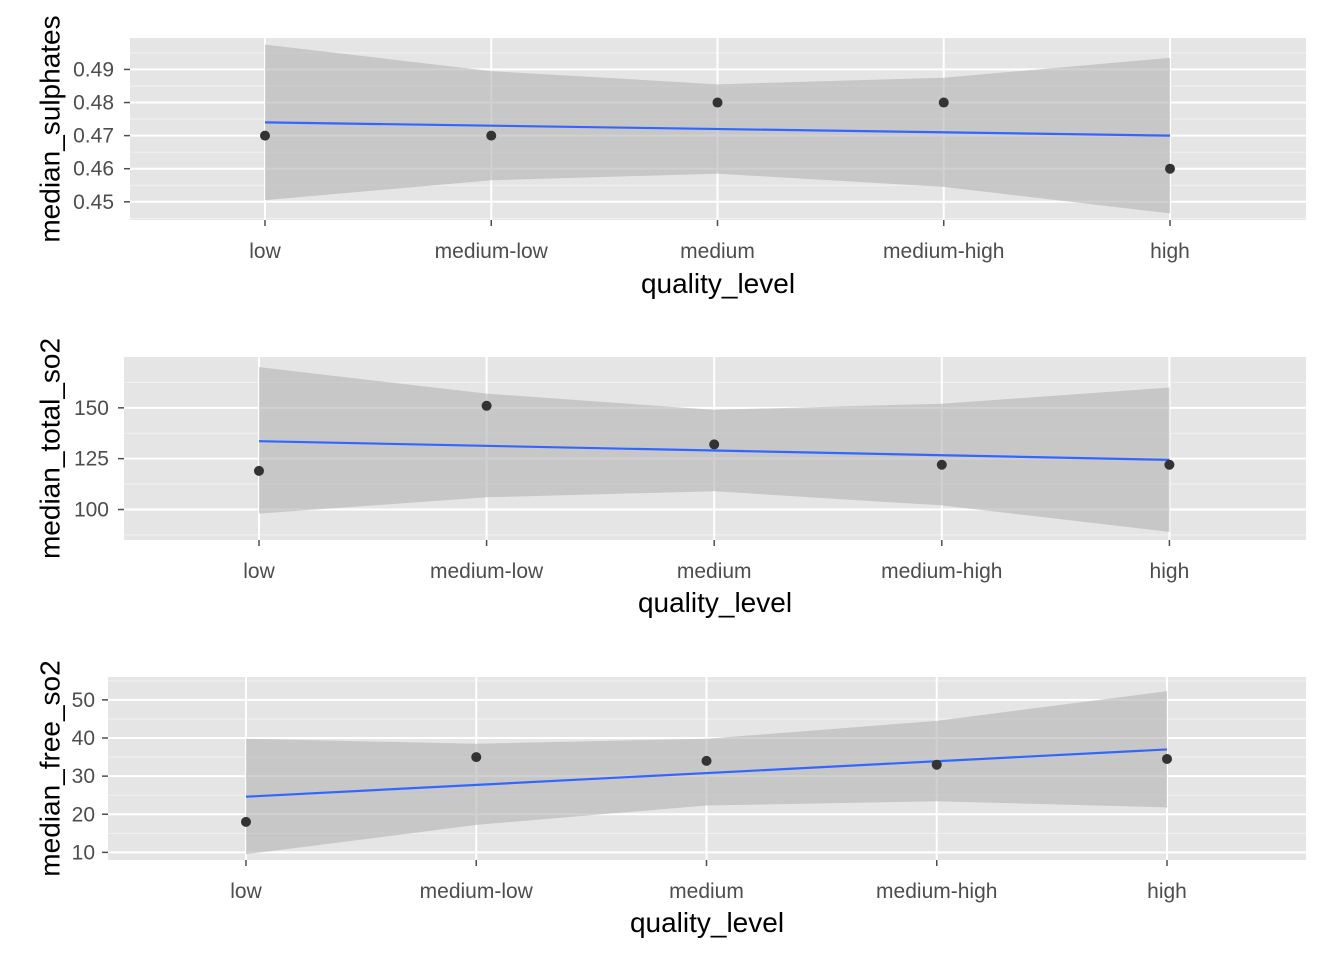  What do you see at coordinates (83, 700) in the screenshot?
I see `y-tick-label: 50` at bounding box center [83, 700].